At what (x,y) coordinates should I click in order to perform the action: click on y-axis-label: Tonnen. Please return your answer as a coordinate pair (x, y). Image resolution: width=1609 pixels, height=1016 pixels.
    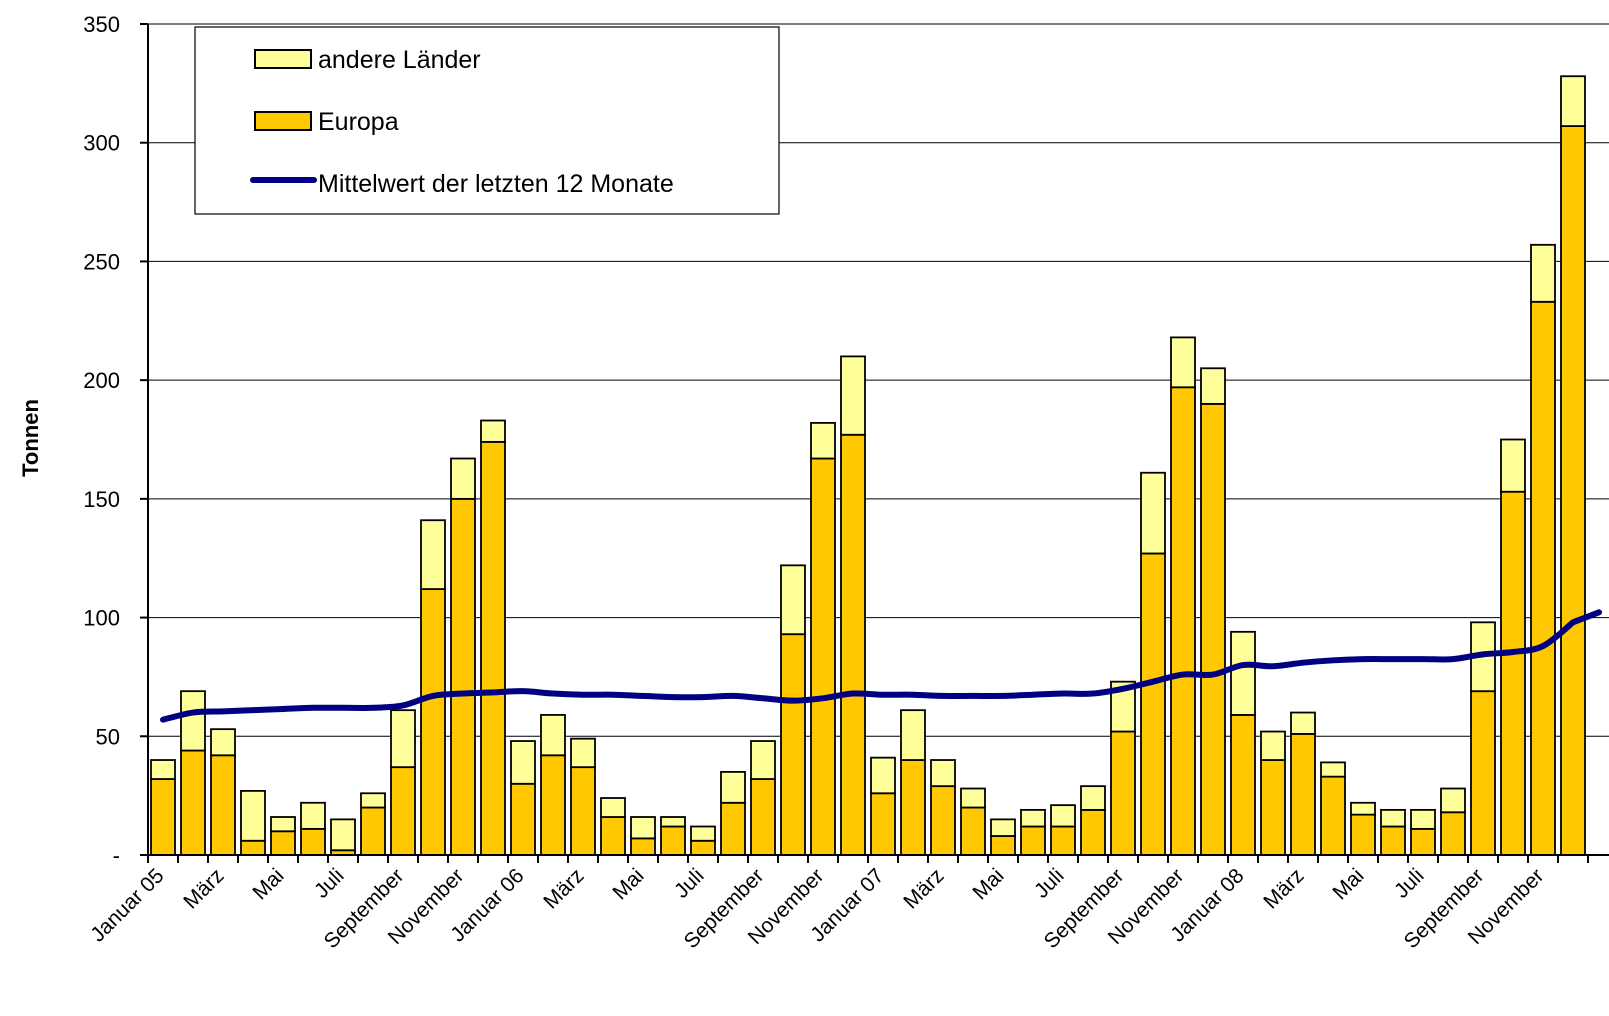
    Looking at the image, I should click on (30, 438).